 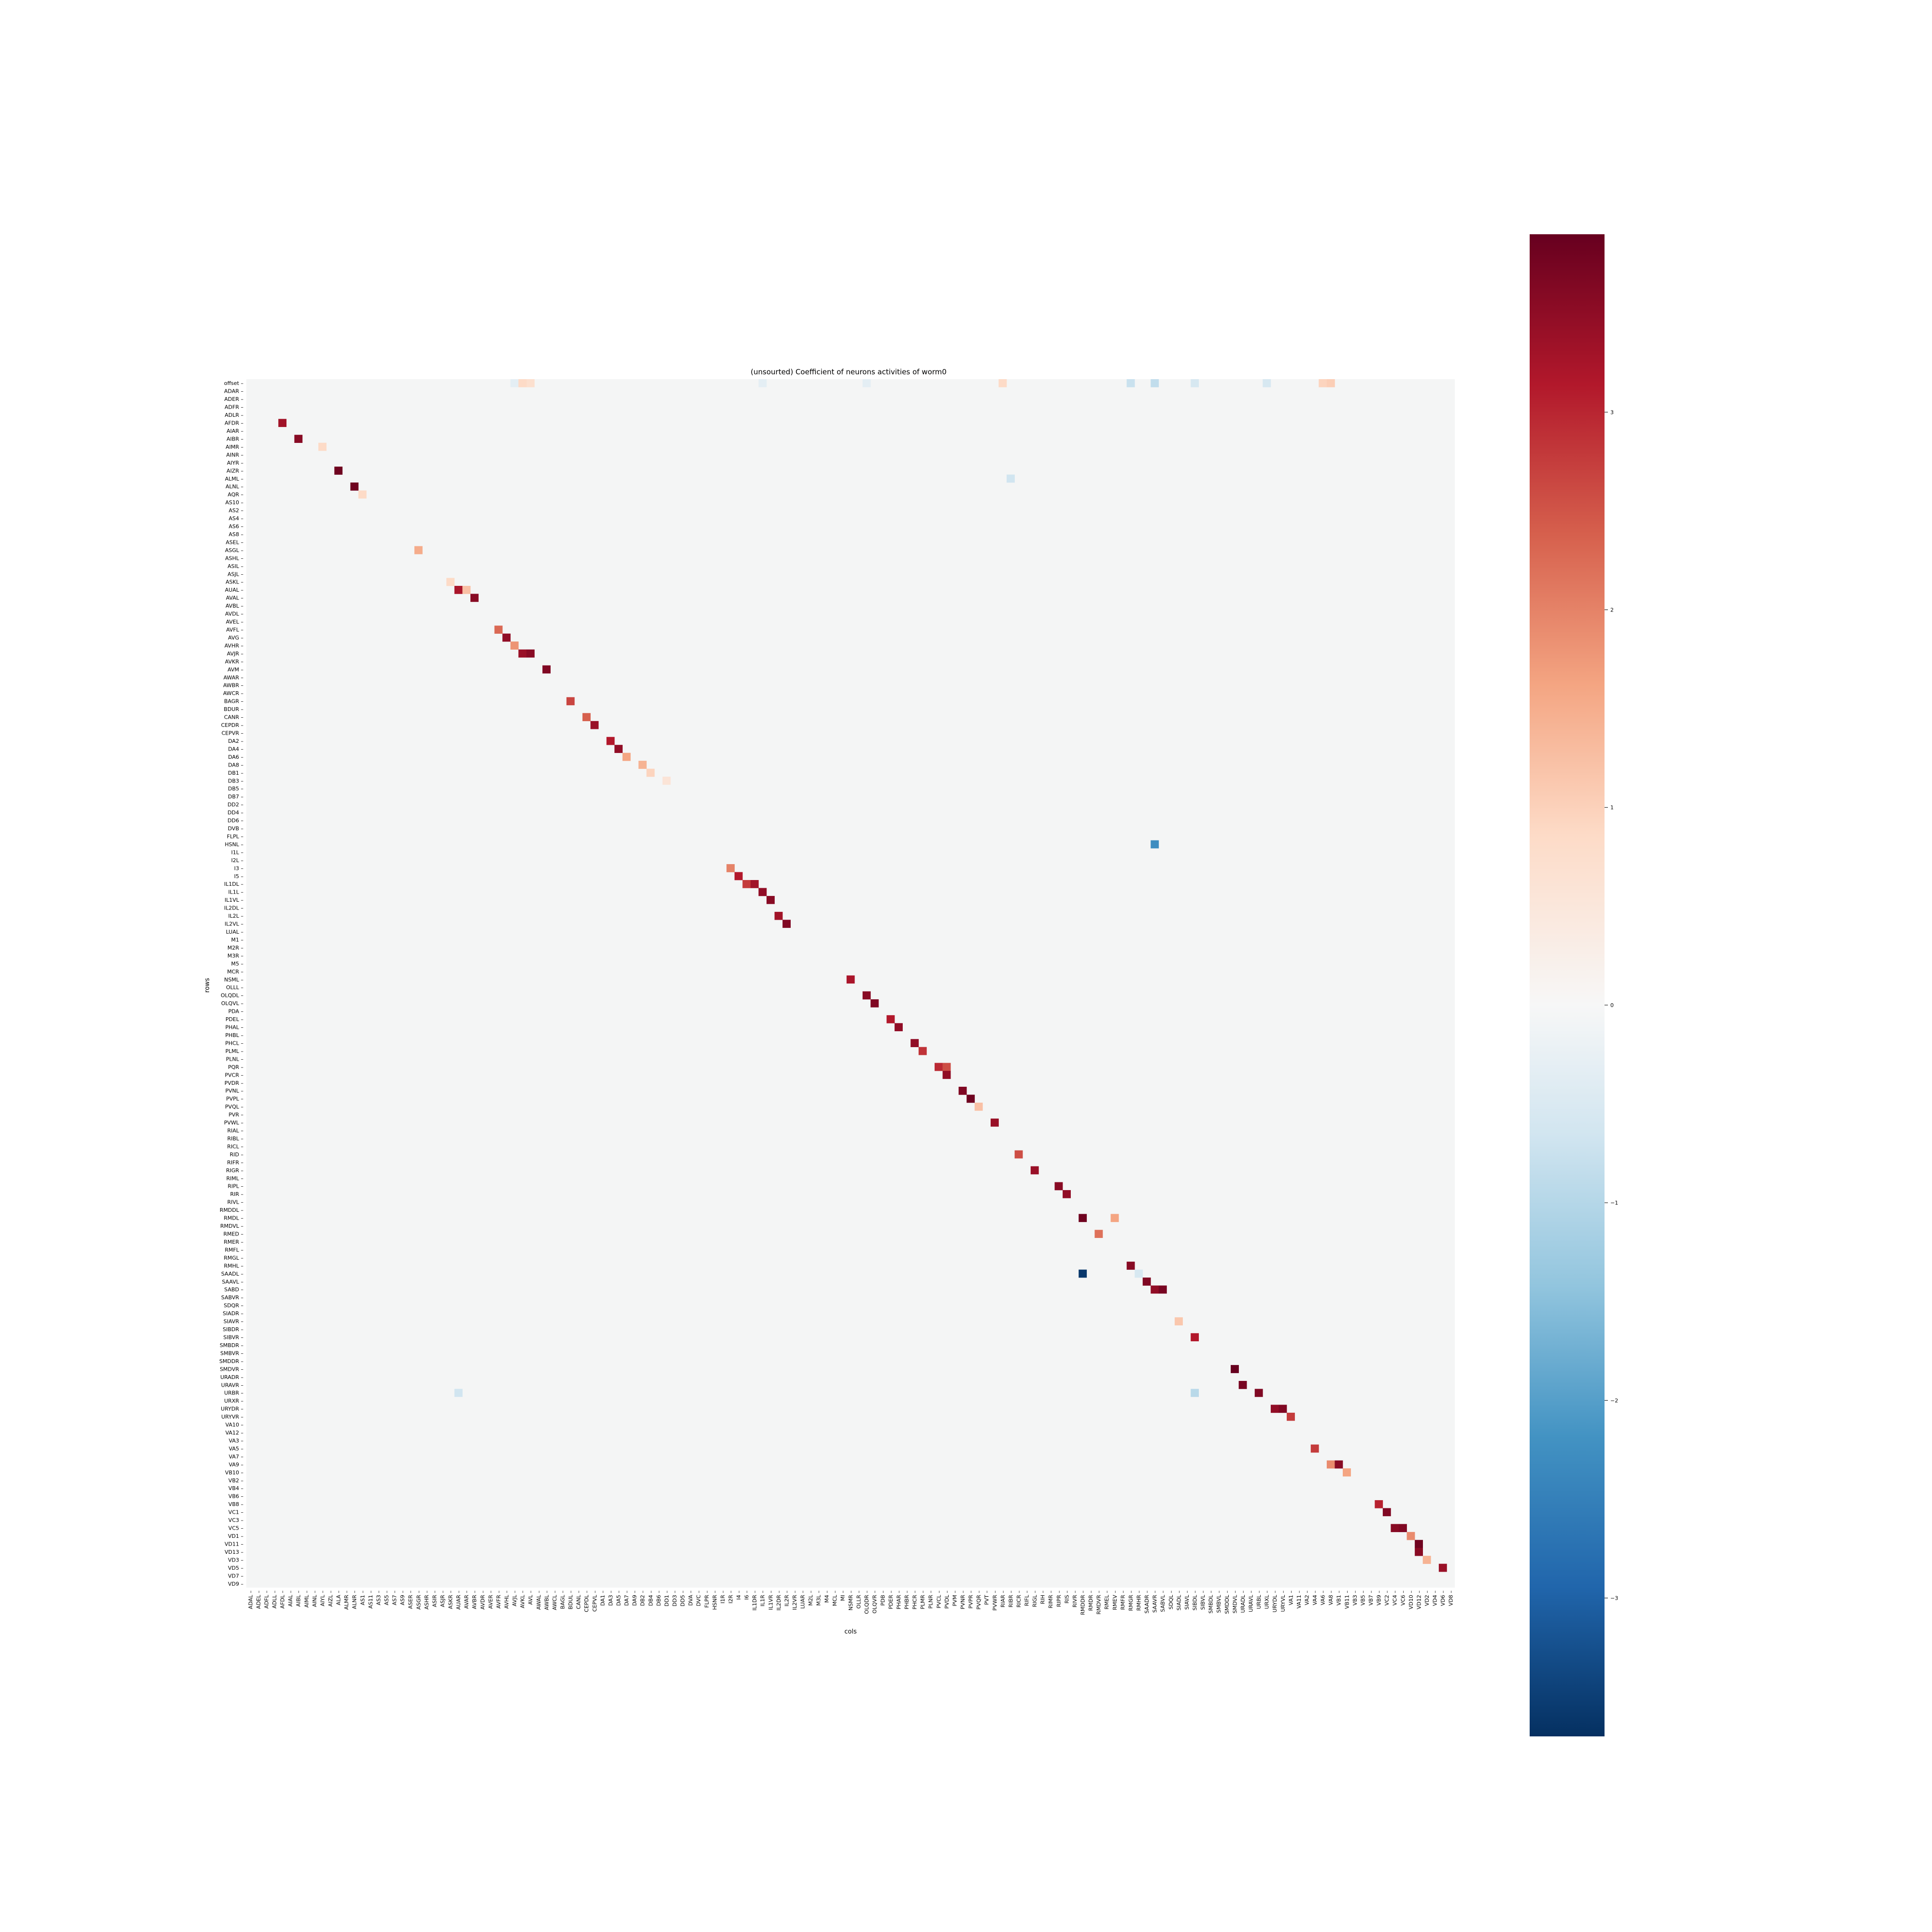 I want to click on y-tick-label: AVEL –, so click(x=234, y=622).